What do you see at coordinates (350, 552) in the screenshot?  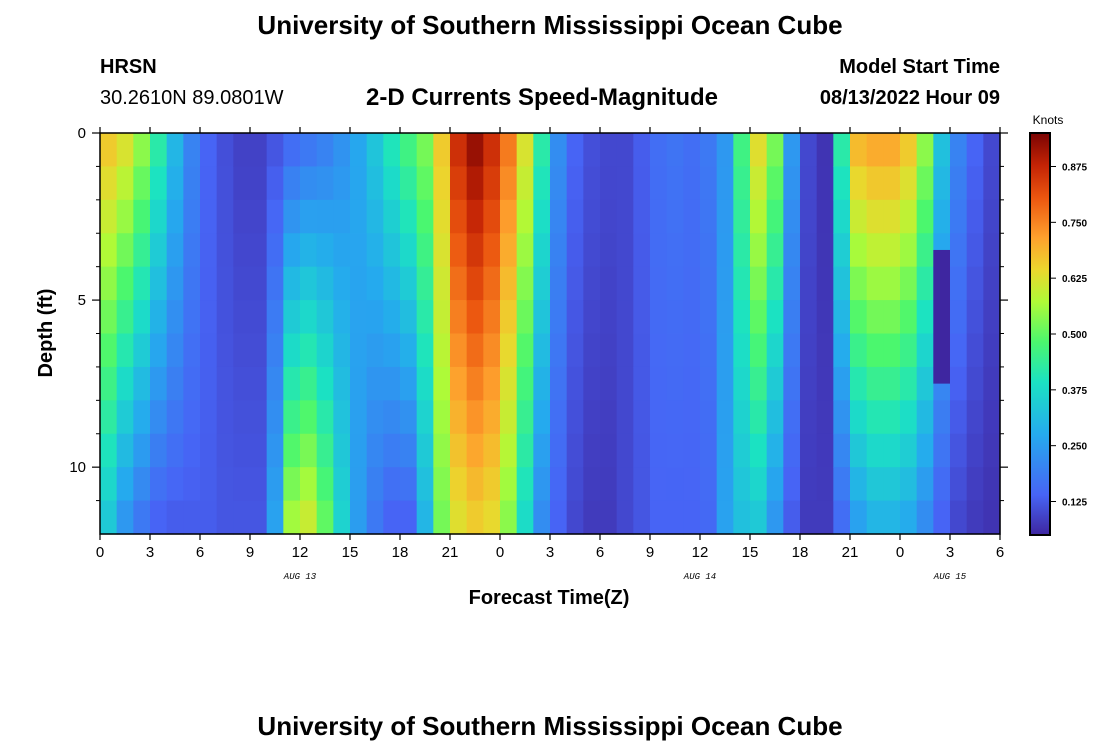 I see `x-tick-label: 15` at bounding box center [350, 552].